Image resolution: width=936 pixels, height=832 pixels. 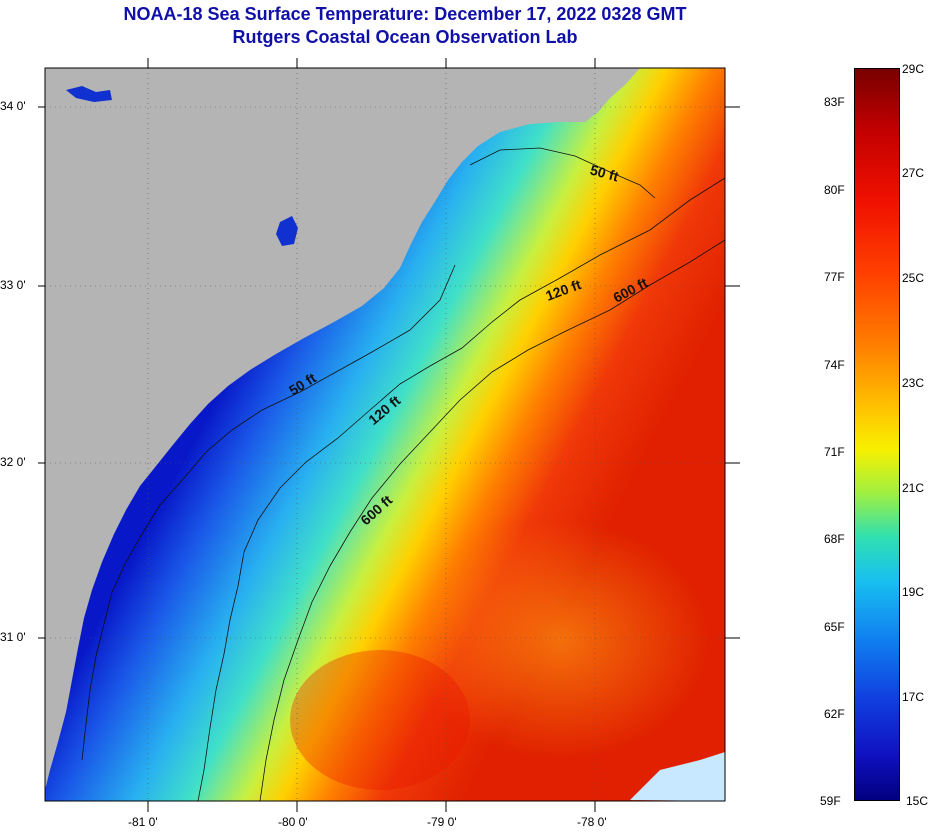 What do you see at coordinates (913, 592) in the screenshot?
I see `colorbar-label-19c: 19C` at bounding box center [913, 592].